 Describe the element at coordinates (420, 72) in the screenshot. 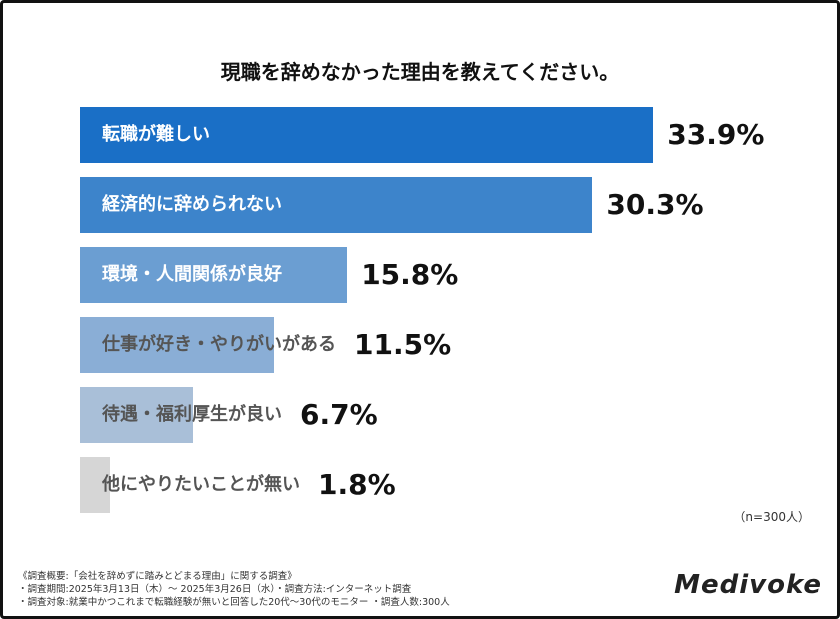

I see `chart-title: 現職を辞めなかった理由を教えてください。` at that location.